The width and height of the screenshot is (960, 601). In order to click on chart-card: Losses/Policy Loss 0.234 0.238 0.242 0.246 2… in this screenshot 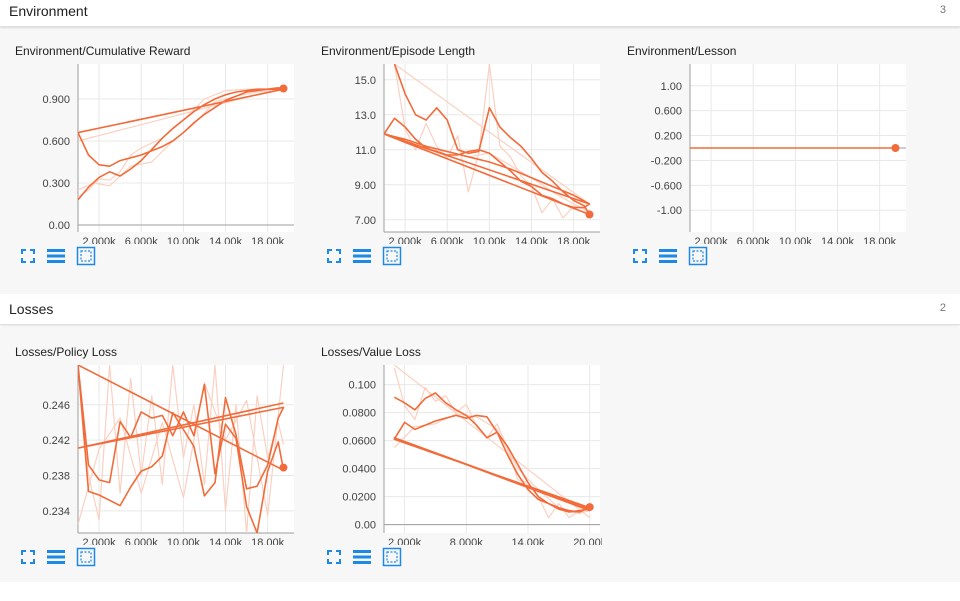, I will do `click(148, 466)`.